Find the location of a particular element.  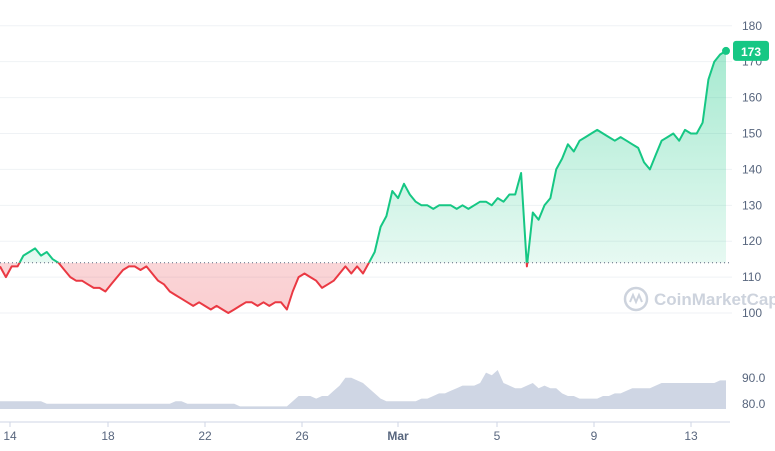

price-tick-label: 140 is located at coordinates (752, 169).